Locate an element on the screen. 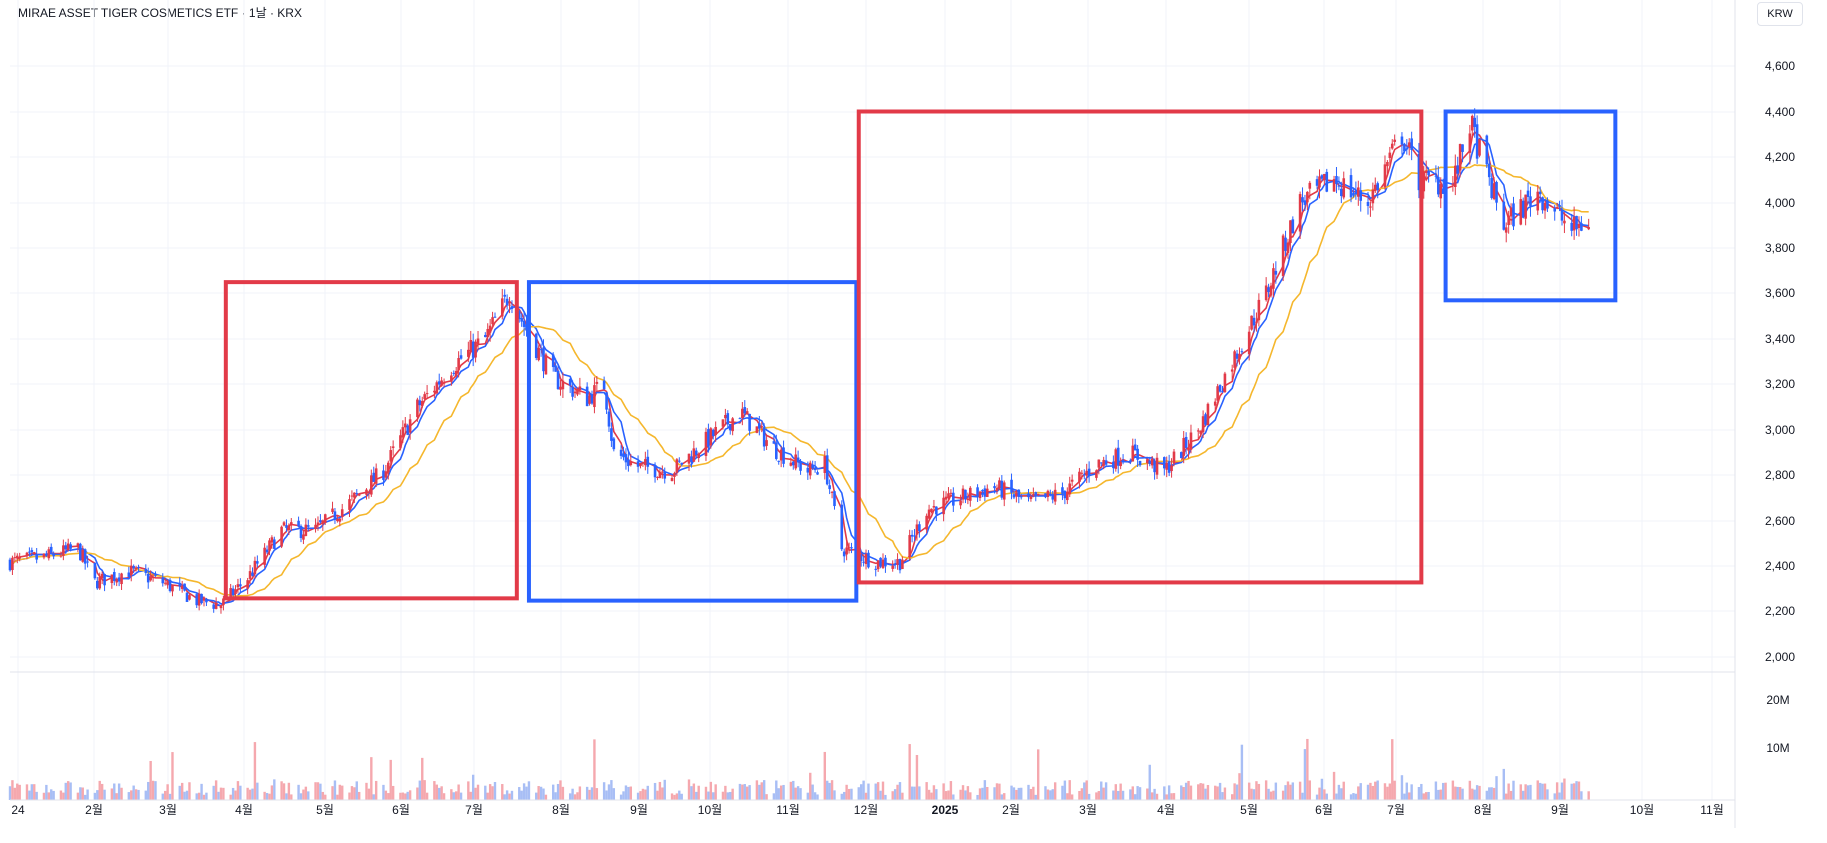 Image resolution: width=1827 pixels, height=843 pixels. time-tick-label: 8월 is located at coordinates (561, 810).